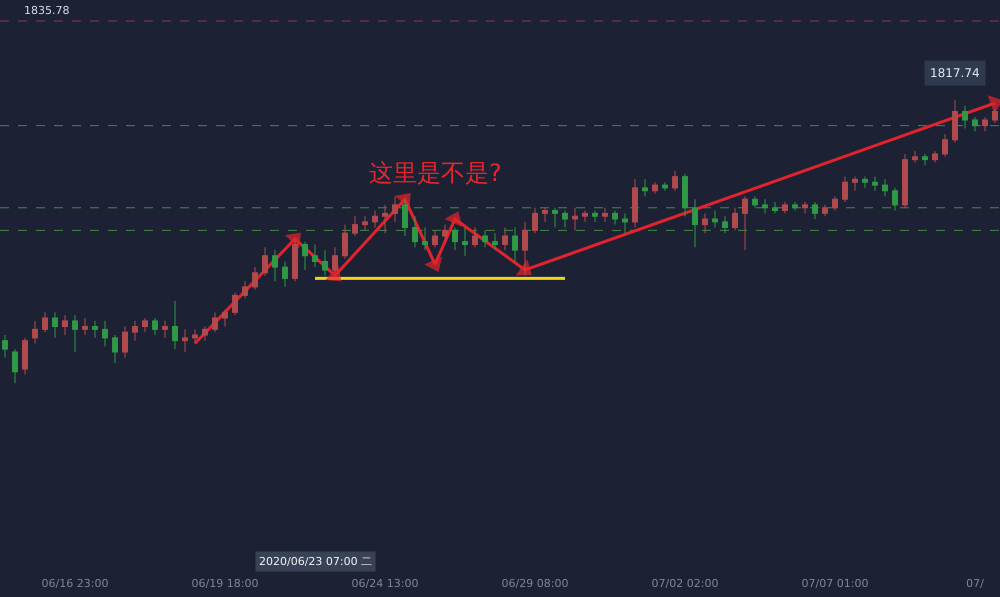 The width and height of the screenshot is (1000, 597). Describe the element at coordinates (315, 561) in the screenshot. I see `text: 2020/06/23 07:00 二` at that location.